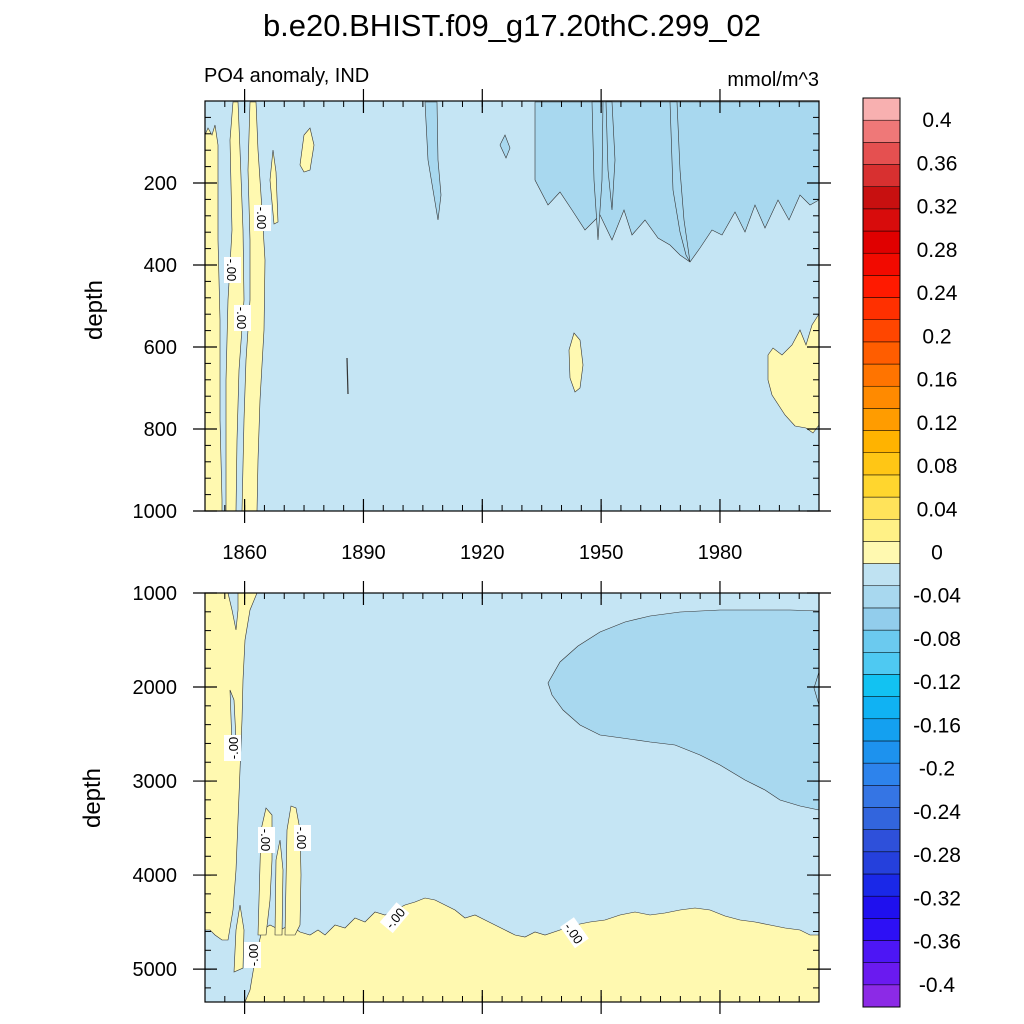 The height and width of the screenshot is (1024, 1024). What do you see at coordinates (937, 120) in the screenshot?
I see `colorbar-label: 0.4` at bounding box center [937, 120].